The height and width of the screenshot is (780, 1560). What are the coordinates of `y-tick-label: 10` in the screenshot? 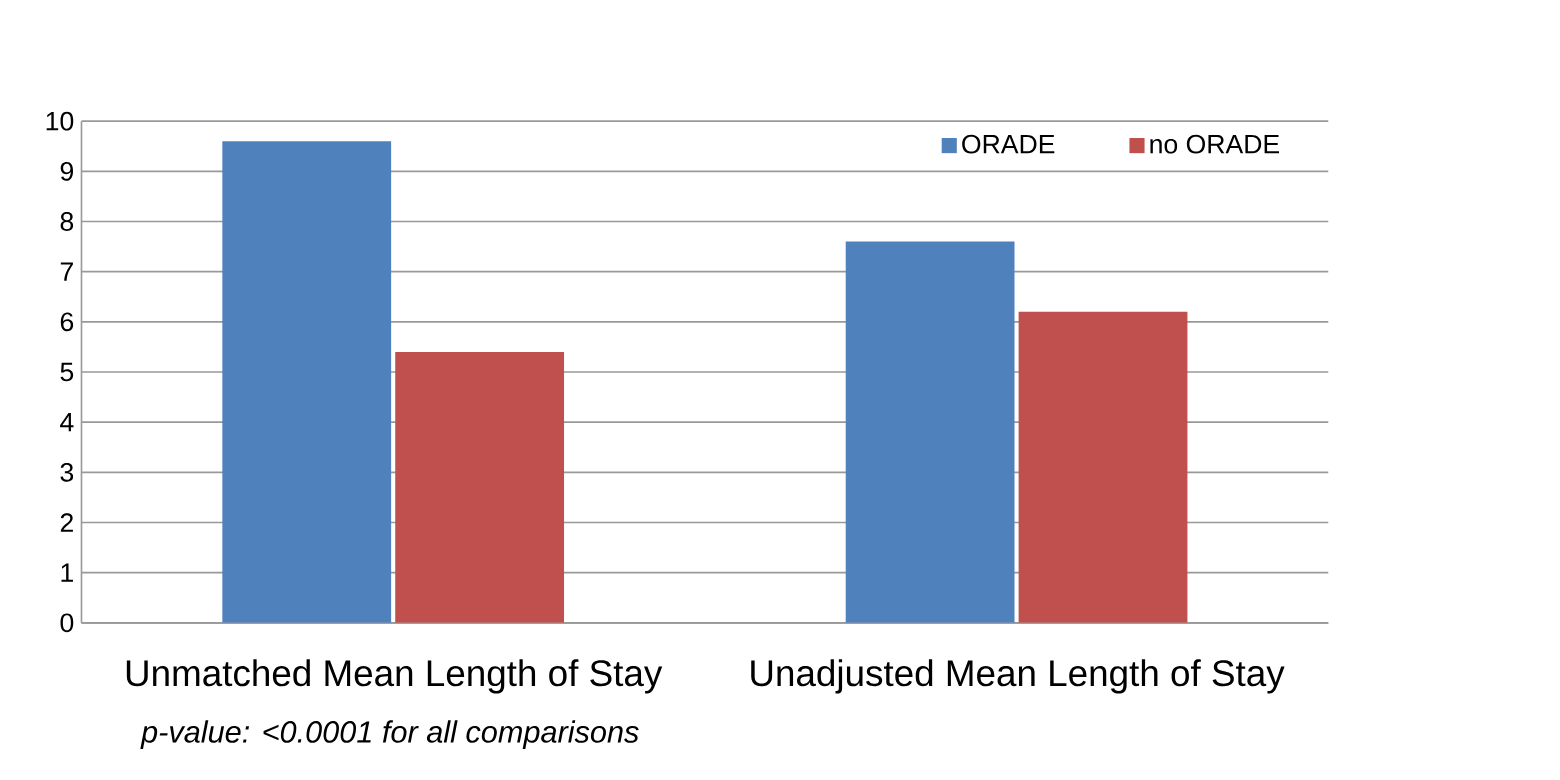 It's located at (60, 121).